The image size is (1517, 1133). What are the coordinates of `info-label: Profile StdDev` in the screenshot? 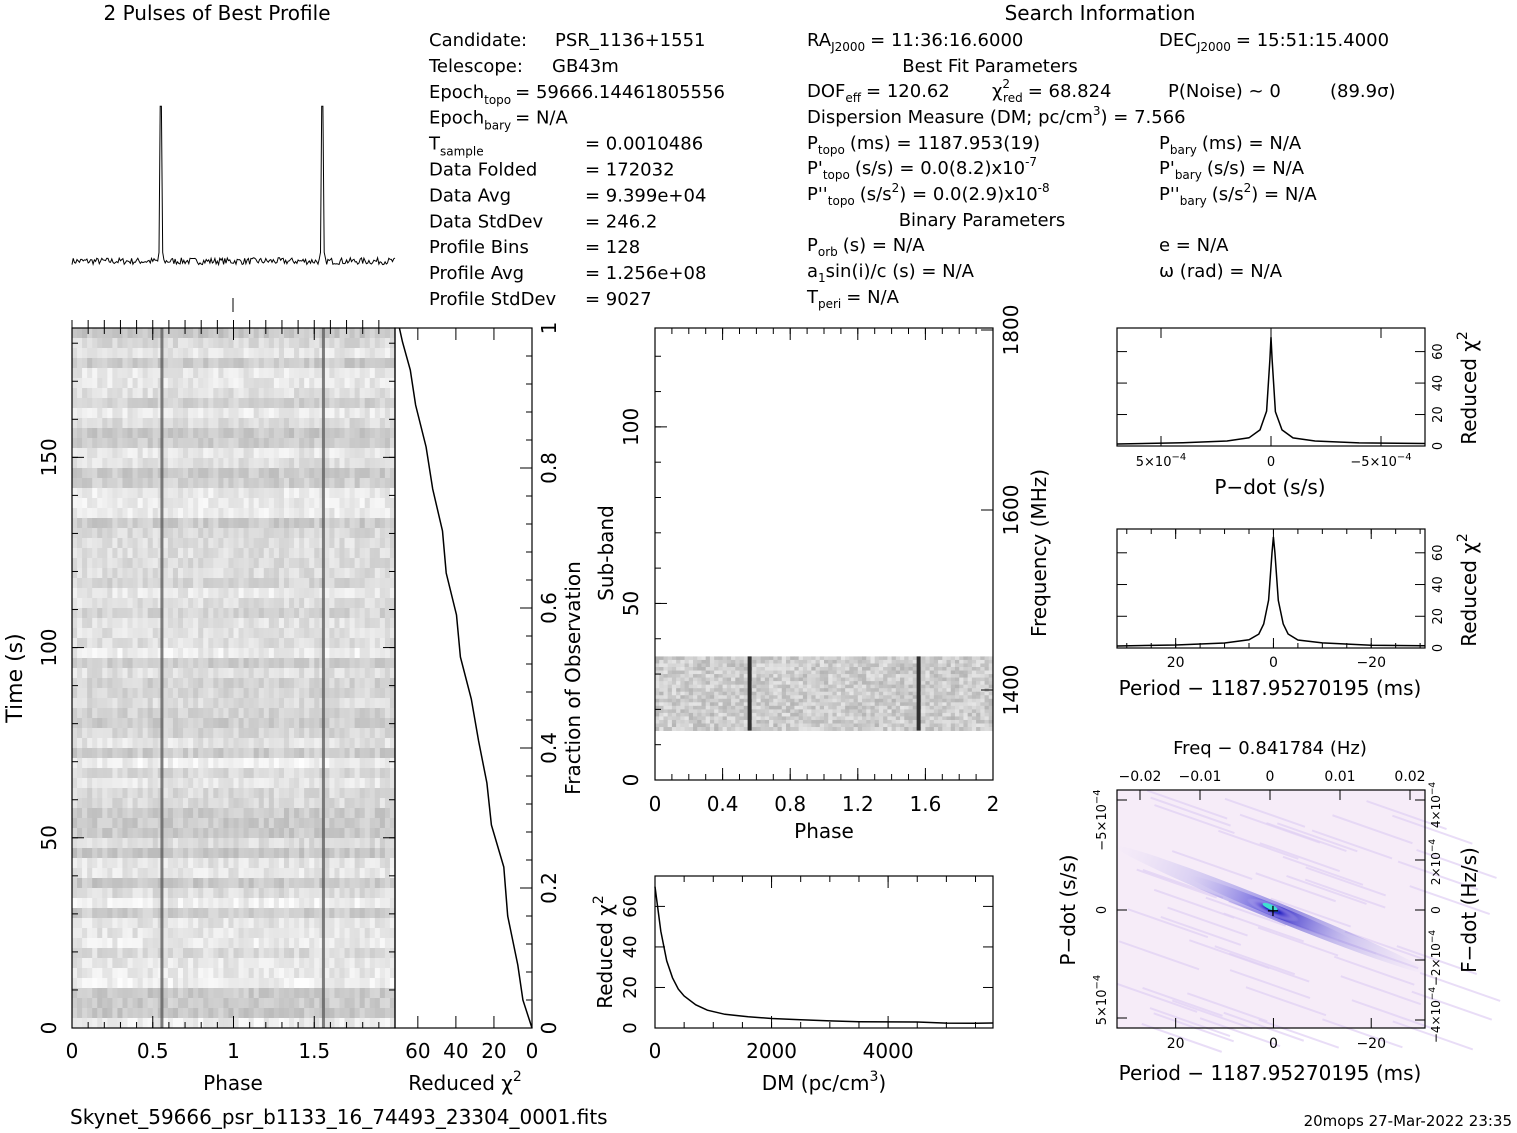 It's located at (493, 299).